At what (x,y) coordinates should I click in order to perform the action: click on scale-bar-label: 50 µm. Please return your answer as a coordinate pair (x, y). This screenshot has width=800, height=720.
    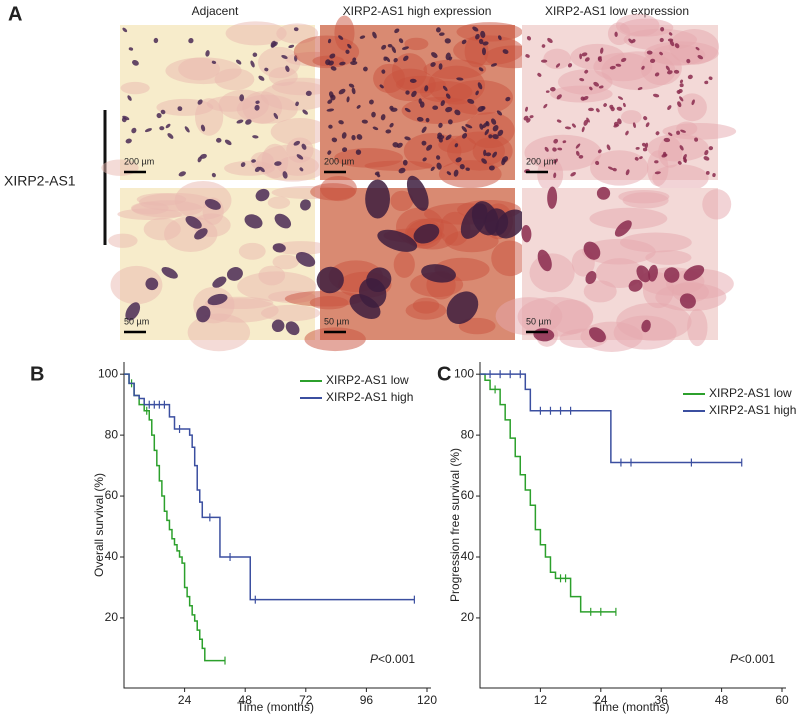
    Looking at the image, I should click on (538, 321).